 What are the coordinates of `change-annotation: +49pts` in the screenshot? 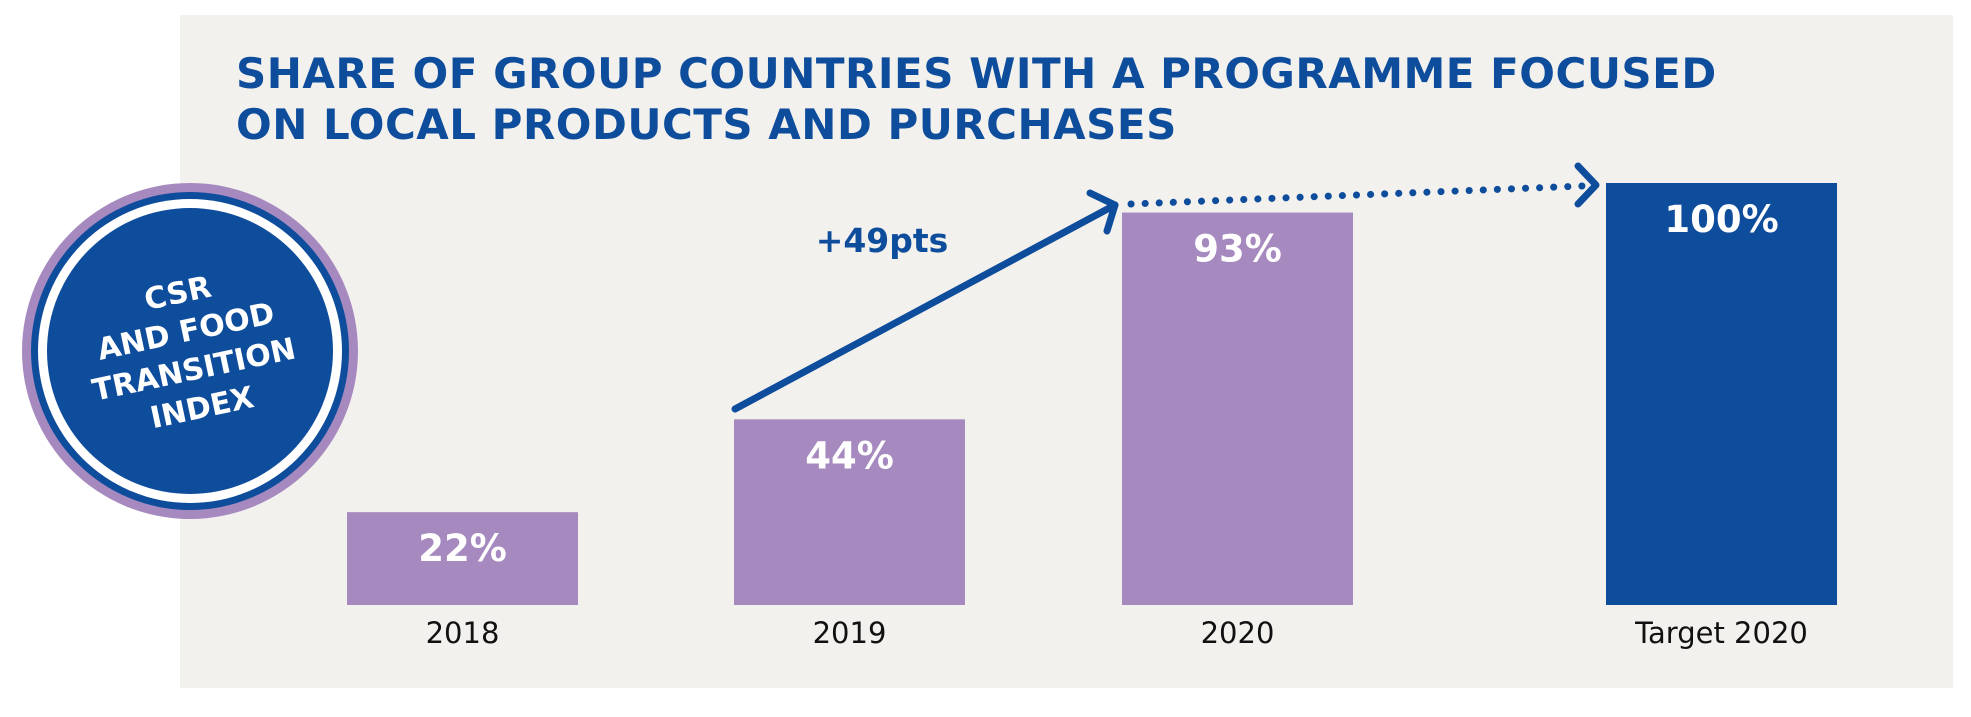 It's located at (882, 240).